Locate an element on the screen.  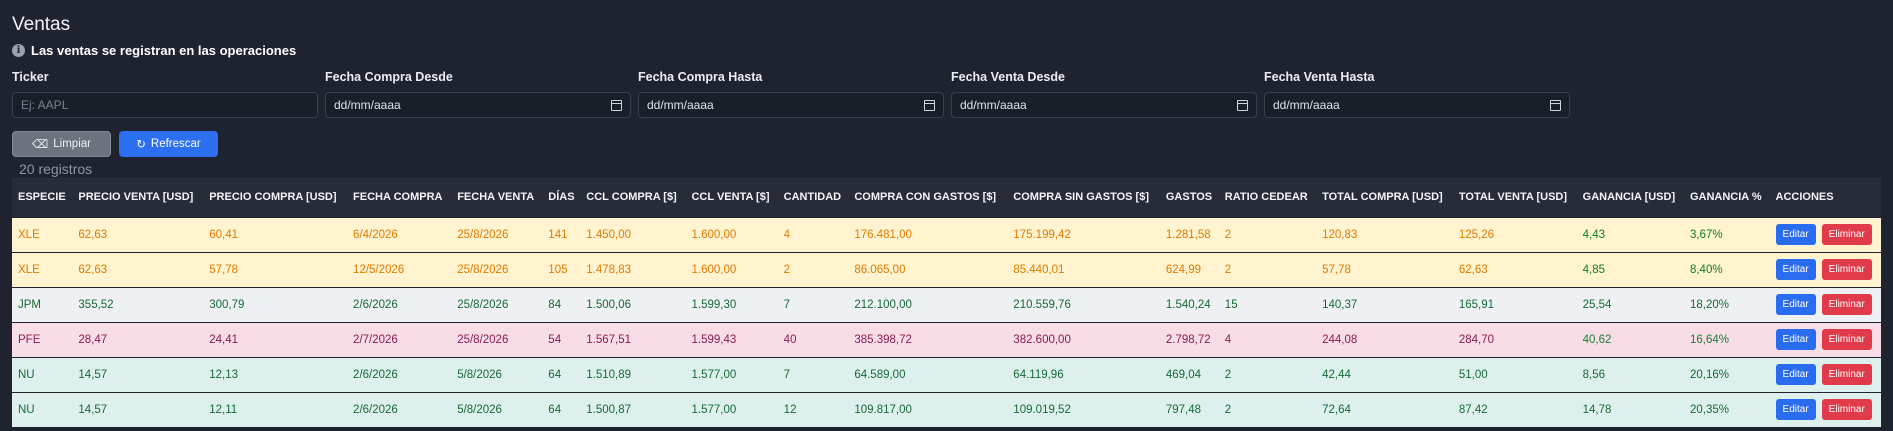
table-cell: 20,16% is located at coordinates (1709, 374).